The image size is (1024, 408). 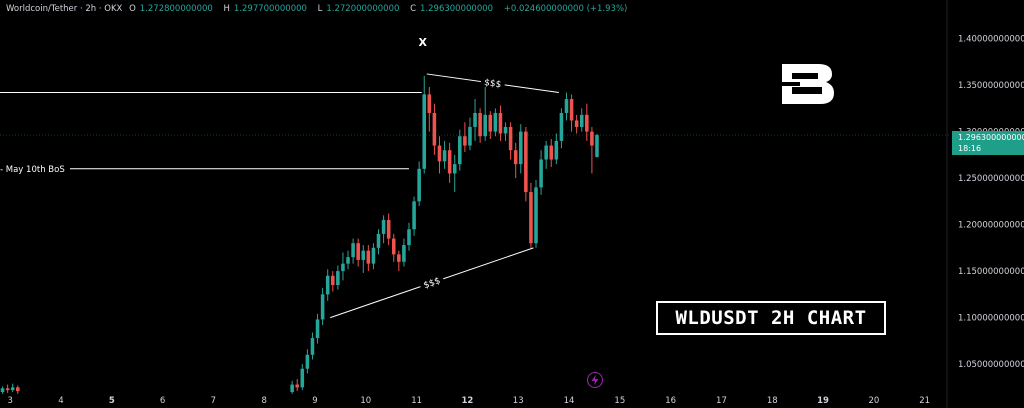 I want to click on change-label: +0.024600000000 (+1.93%), so click(x=565, y=9).